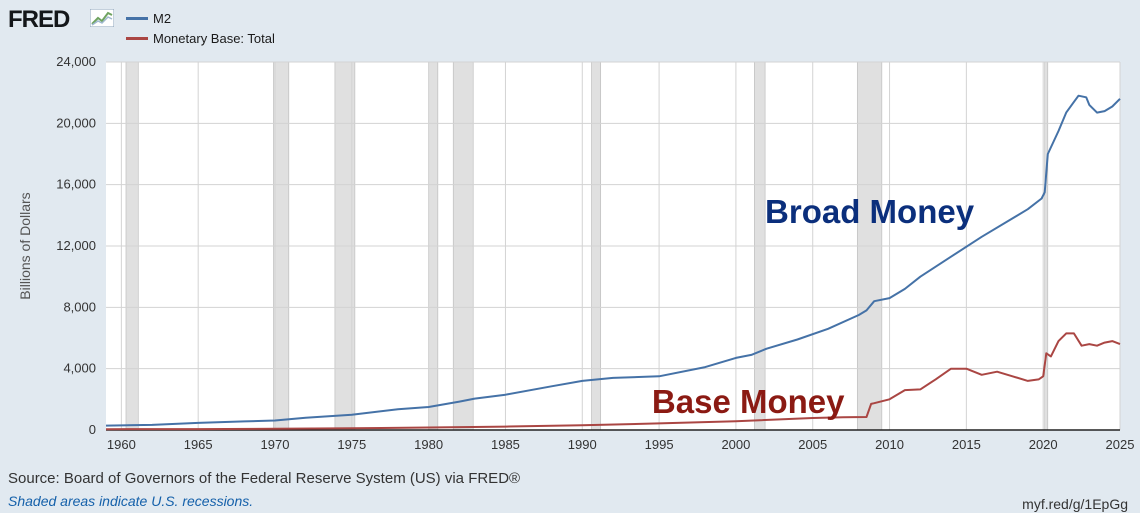 This screenshot has height=513, width=1140. I want to click on legend-swatch-monetary-base, so click(137, 38).